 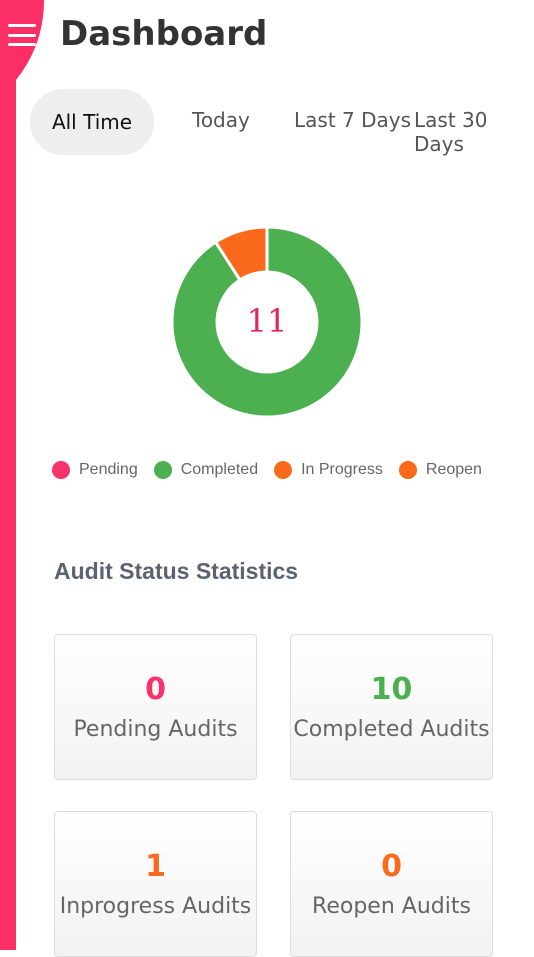 What do you see at coordinates (155, 906) in the screenshot?
I see `stat-label: Inprogress Audits` at bounding box center [155, 906].